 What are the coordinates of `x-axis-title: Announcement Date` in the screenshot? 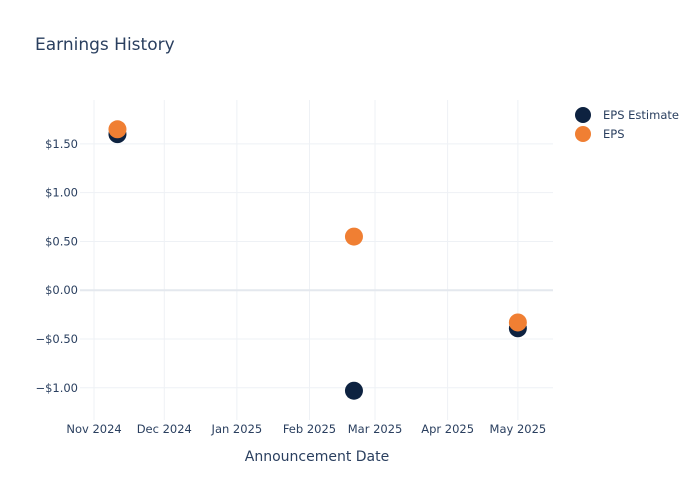 It's located at (317, 457).